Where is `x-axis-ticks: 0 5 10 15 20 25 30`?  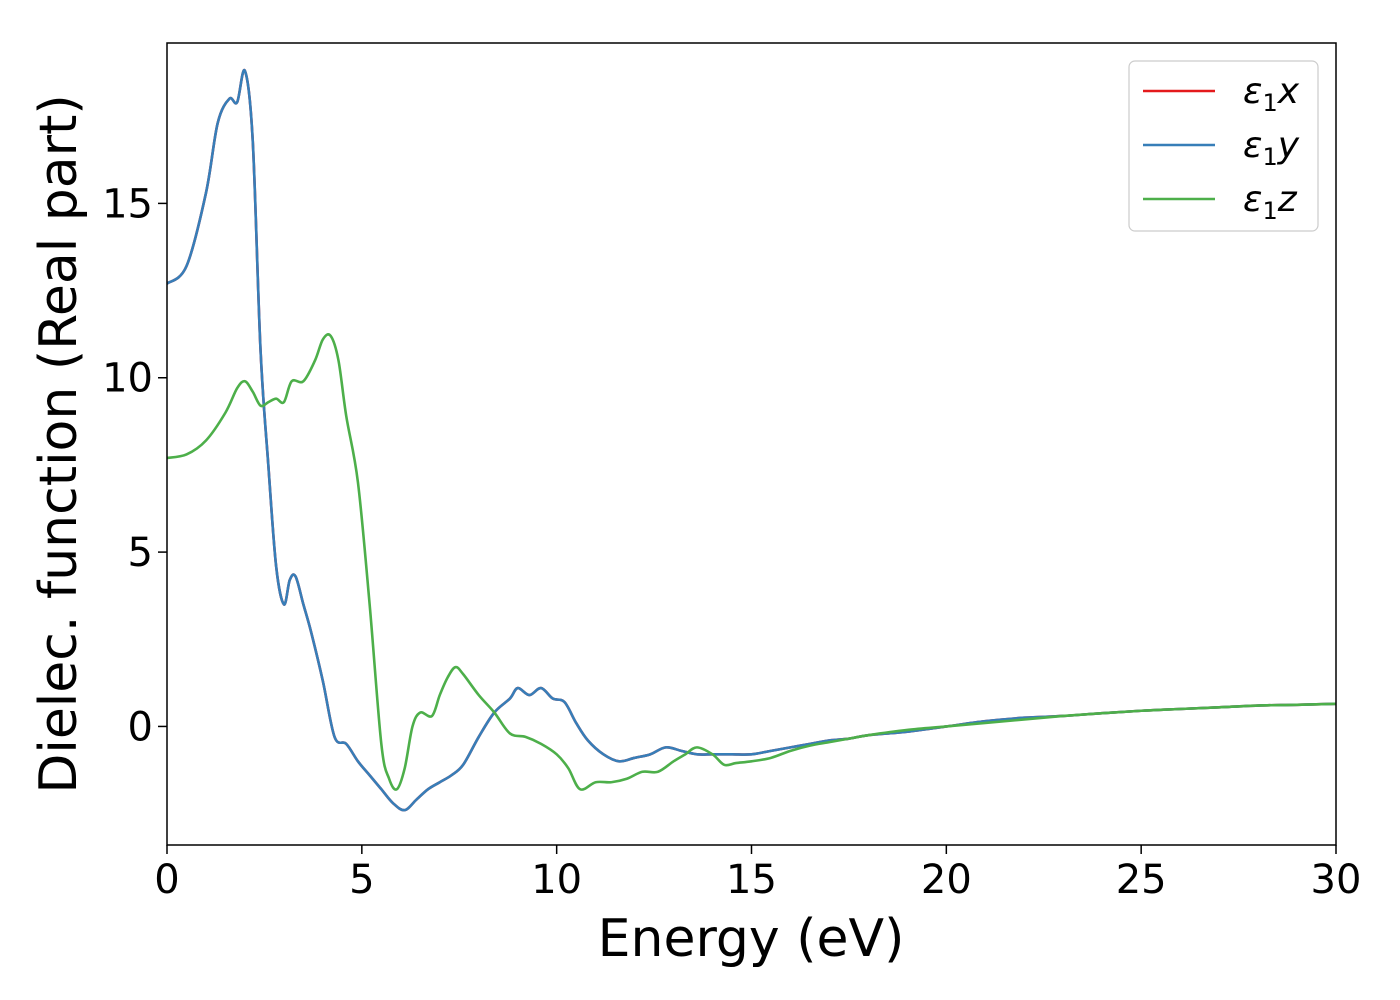 x-axis-ticks: 0 5 10 15 20 25 30 is located at coordinates (757, 874).